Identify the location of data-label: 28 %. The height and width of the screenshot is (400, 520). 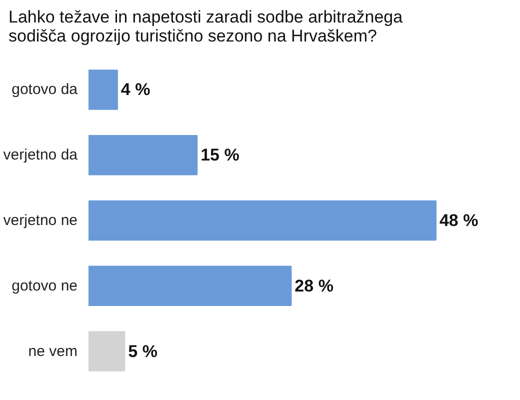
(314, 286).